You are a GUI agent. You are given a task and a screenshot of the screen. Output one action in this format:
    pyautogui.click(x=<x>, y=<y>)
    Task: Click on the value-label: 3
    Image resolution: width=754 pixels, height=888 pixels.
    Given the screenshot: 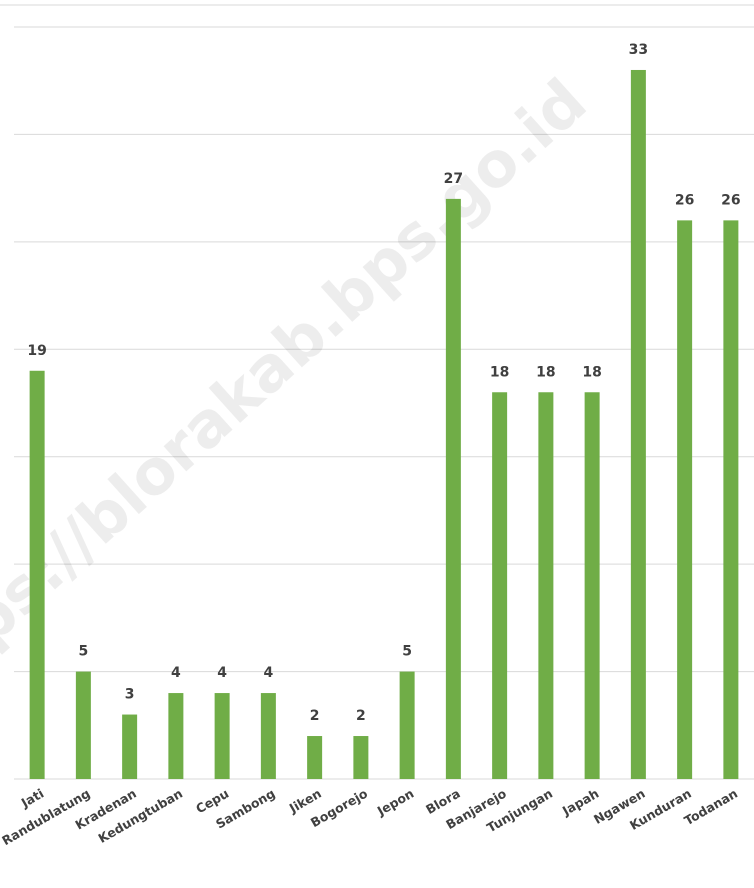 What is the action you would take?
    pyautogui.click(x=130, y=695)
    